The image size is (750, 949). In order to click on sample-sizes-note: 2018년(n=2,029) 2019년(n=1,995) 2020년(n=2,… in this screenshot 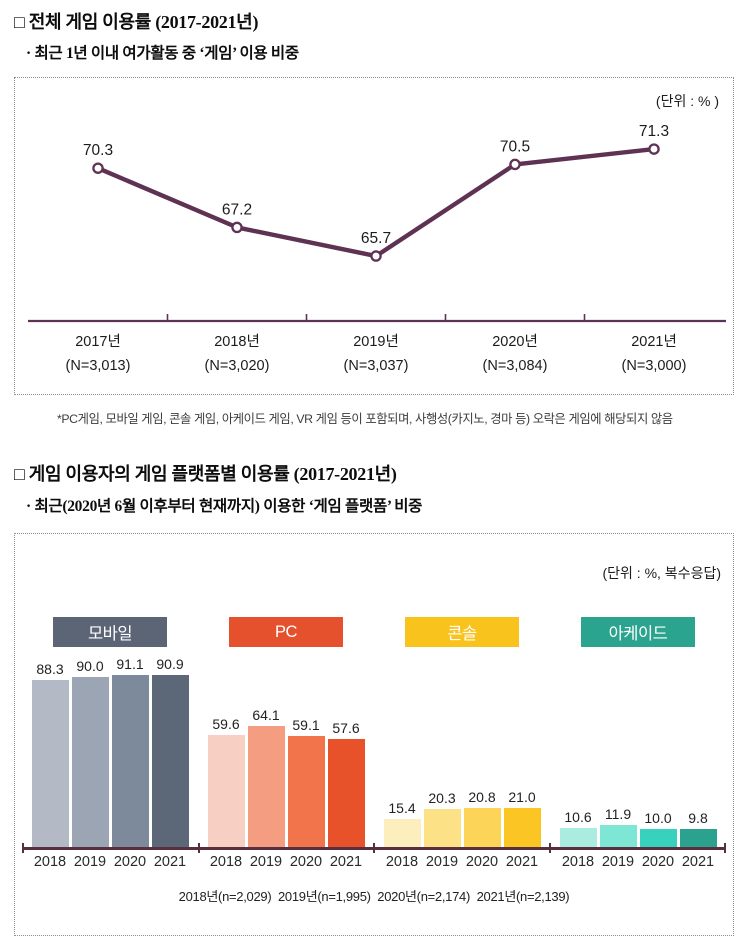, I will do `click(374, 896)`.